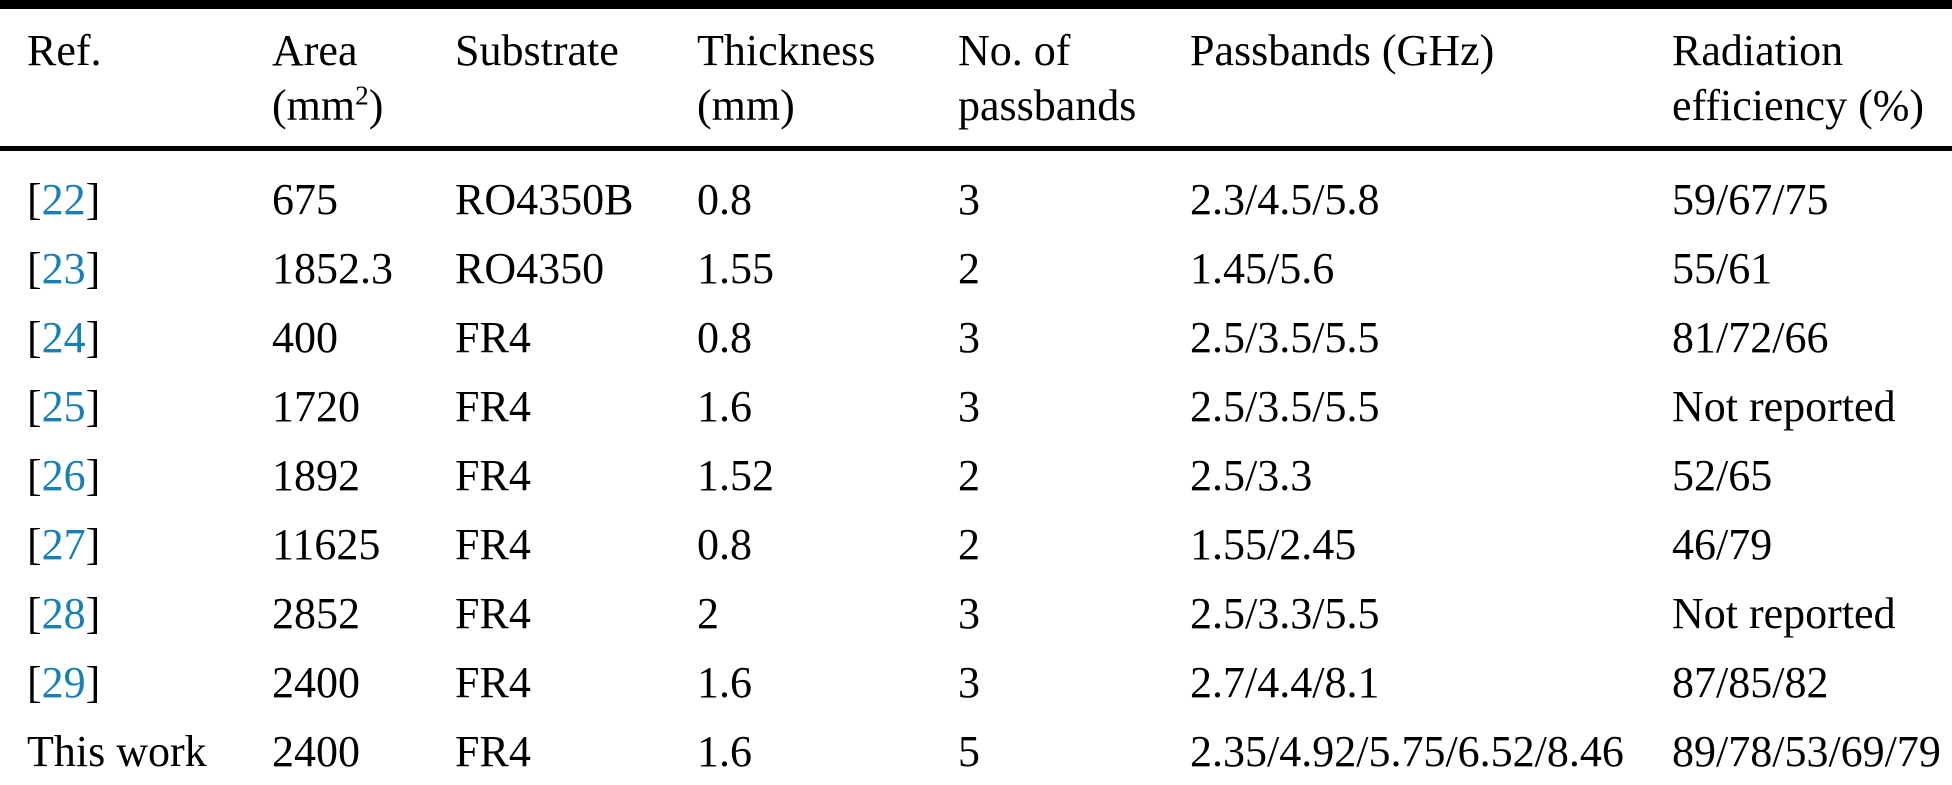 The image size is (1952, 785). I want to click on ref-cell: [24], so click(136, 337).